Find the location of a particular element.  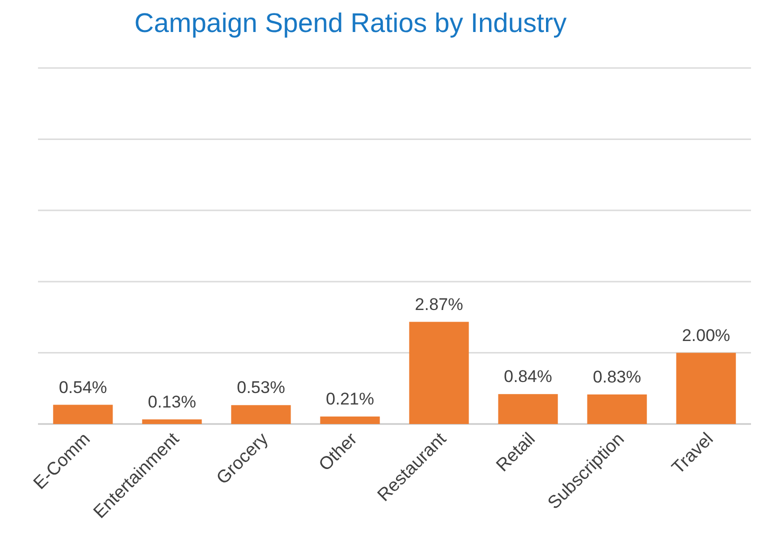

data-label: 0.13% is located at coordinates (172, 402).